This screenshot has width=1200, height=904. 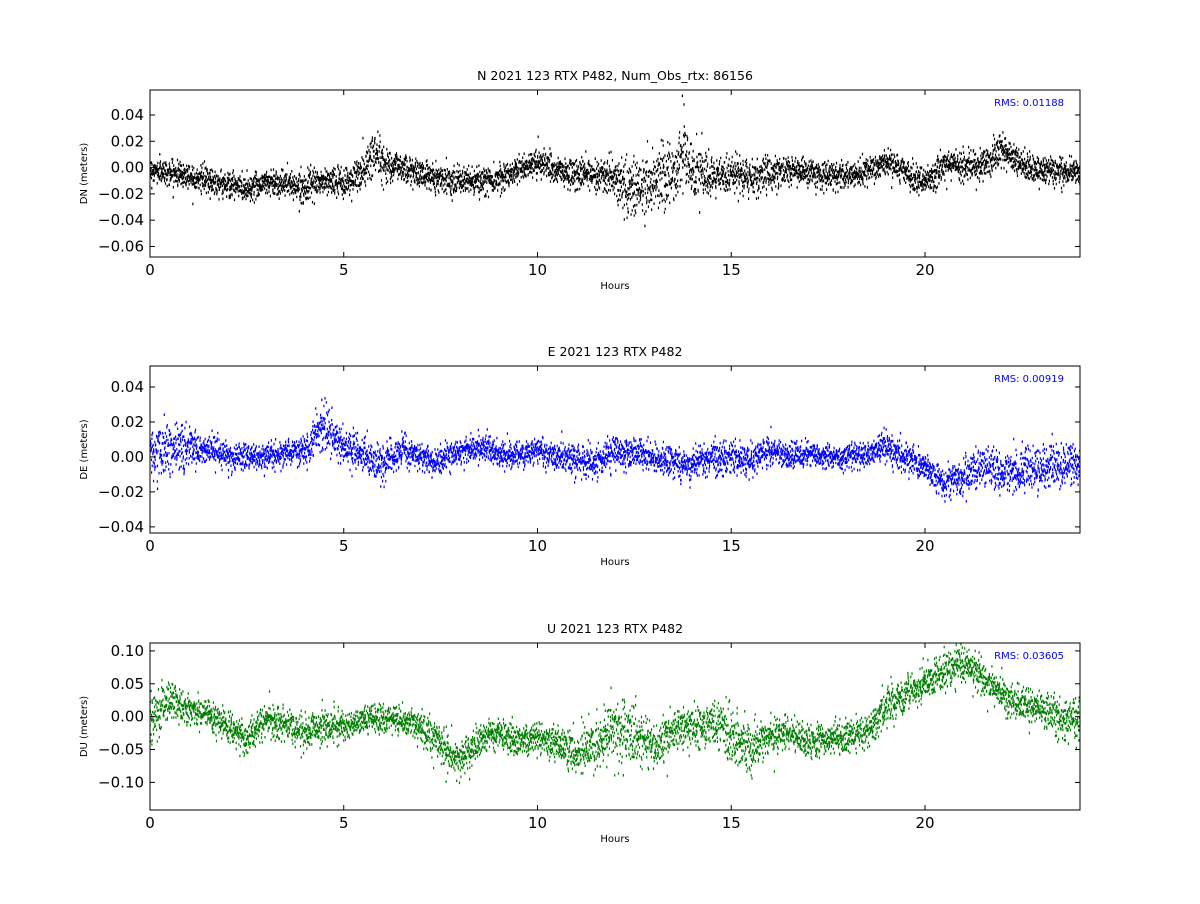 What do you see at coordinates (614, 562) in the screenshot?
I see `x-axis-label-e: Hours` at bounding box center [614, 562].